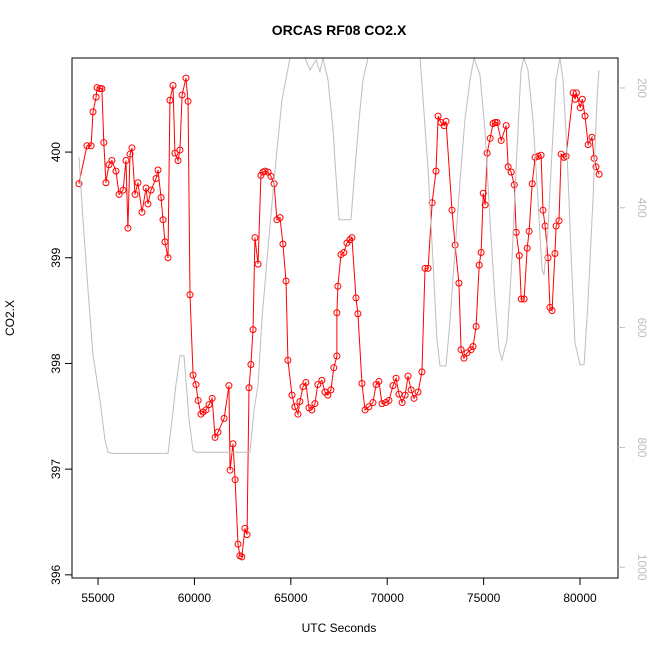 The width and height of the screenshot is (650, 655). What do you see at coordinates (339, 30) in the screenshot?
I see `chart-title: ORCAS RF08 CO2.X` at bounding box center [339, 30].